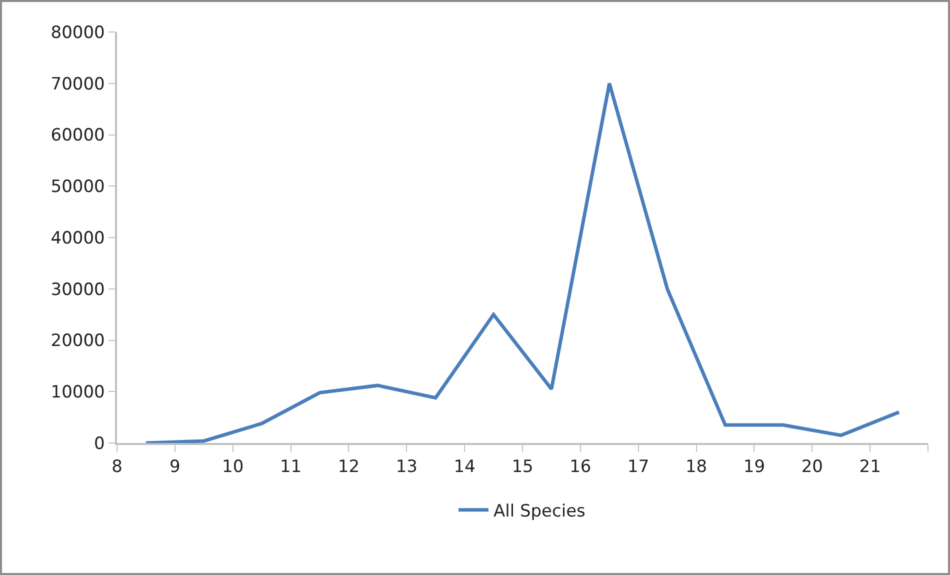  What do you see at coordinates (77, 136) in the screenshot?
I see `y-tick-label: 60000` at bounding box center [77, 136].